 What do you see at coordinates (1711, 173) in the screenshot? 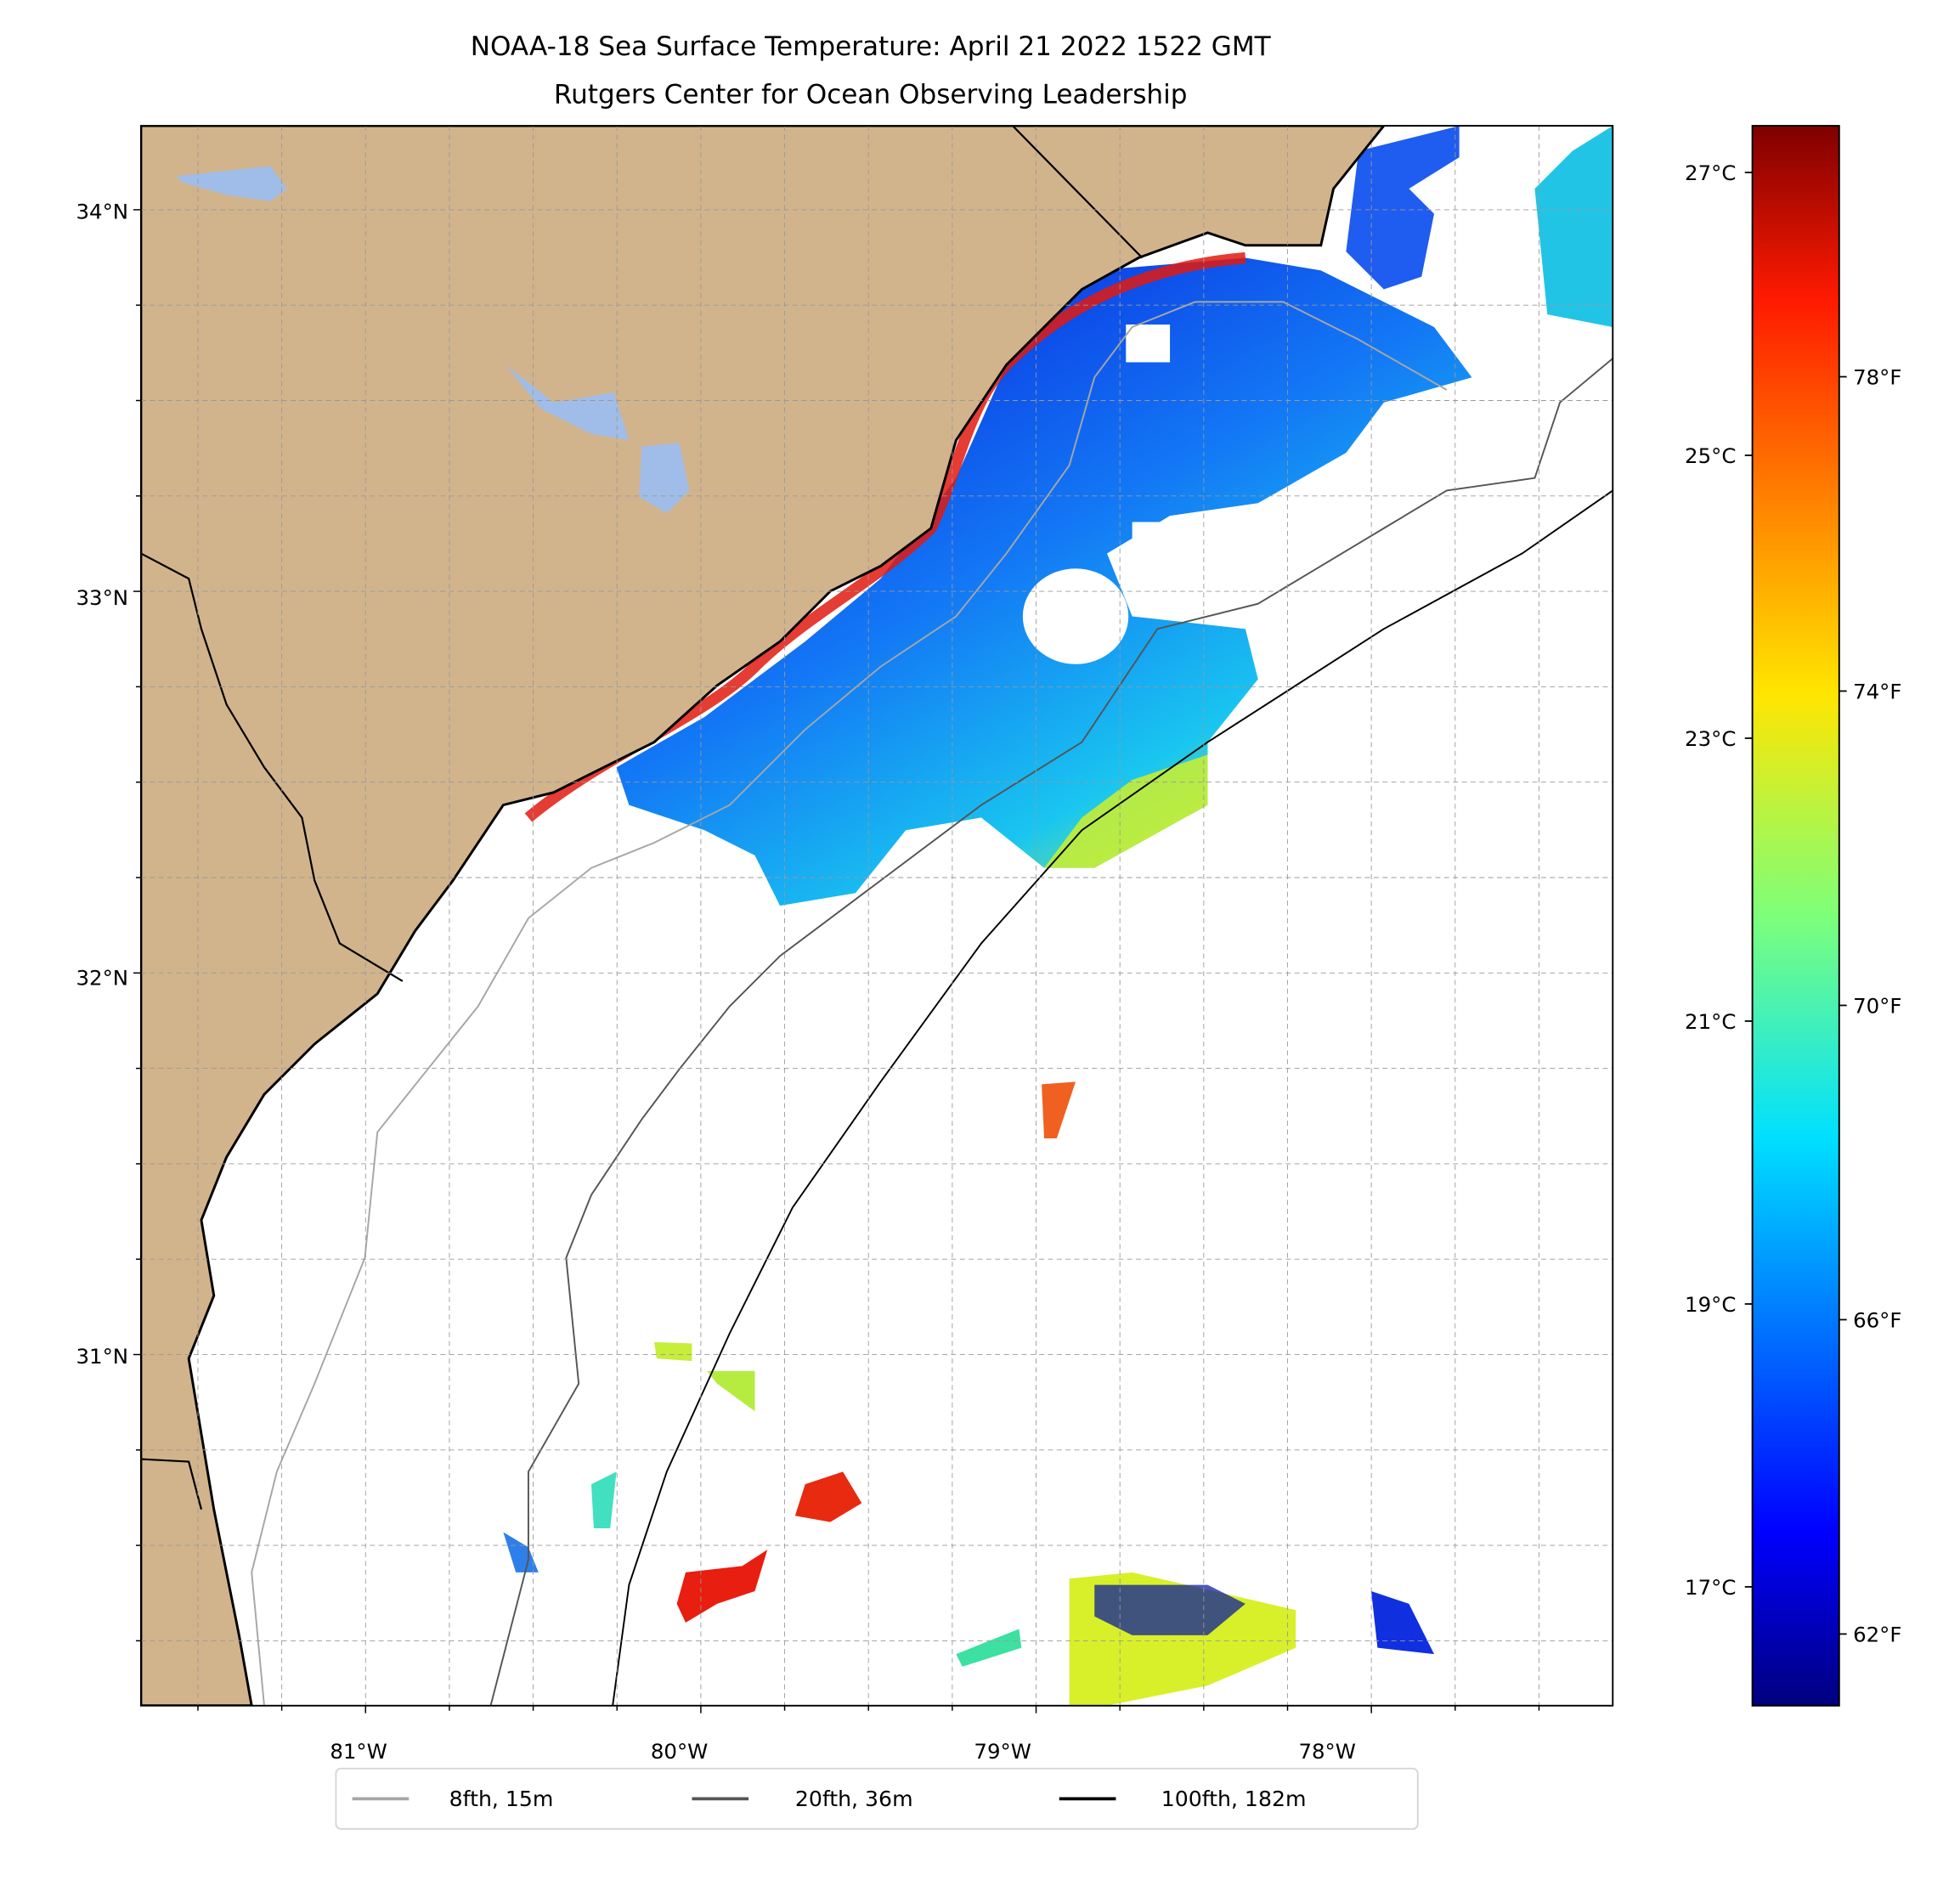
I see `colorbar-label-c: 27°C` at bounding box center [1711, 173].